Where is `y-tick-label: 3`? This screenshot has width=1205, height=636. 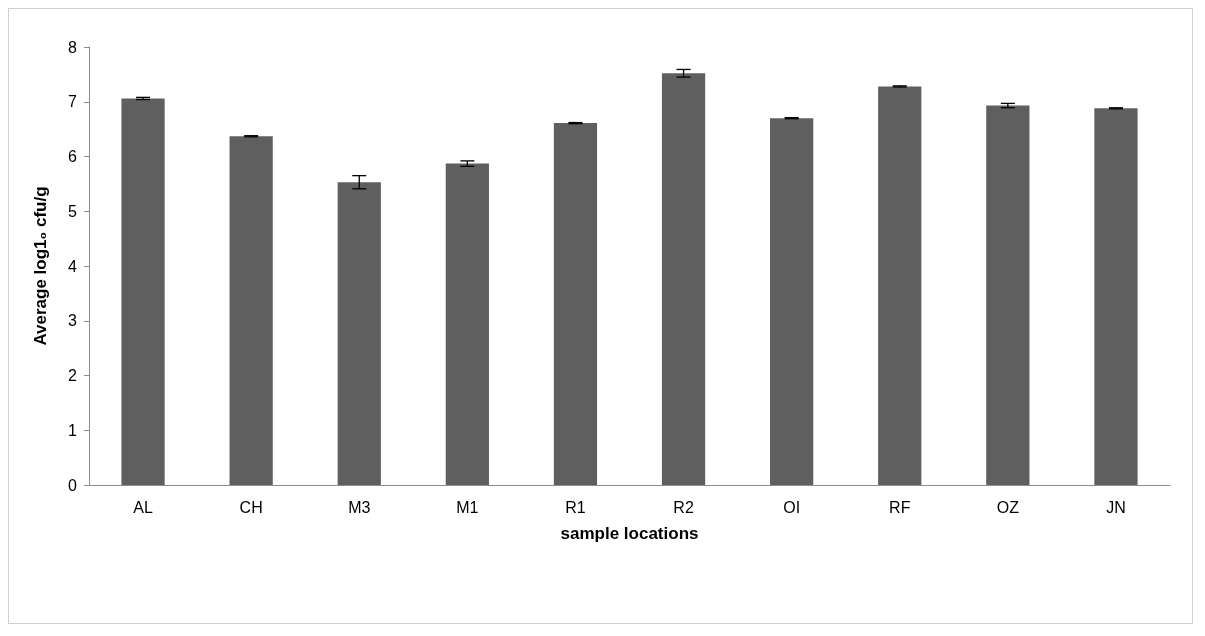
y-tick-label: 3 is located at coordinates (73, 321).